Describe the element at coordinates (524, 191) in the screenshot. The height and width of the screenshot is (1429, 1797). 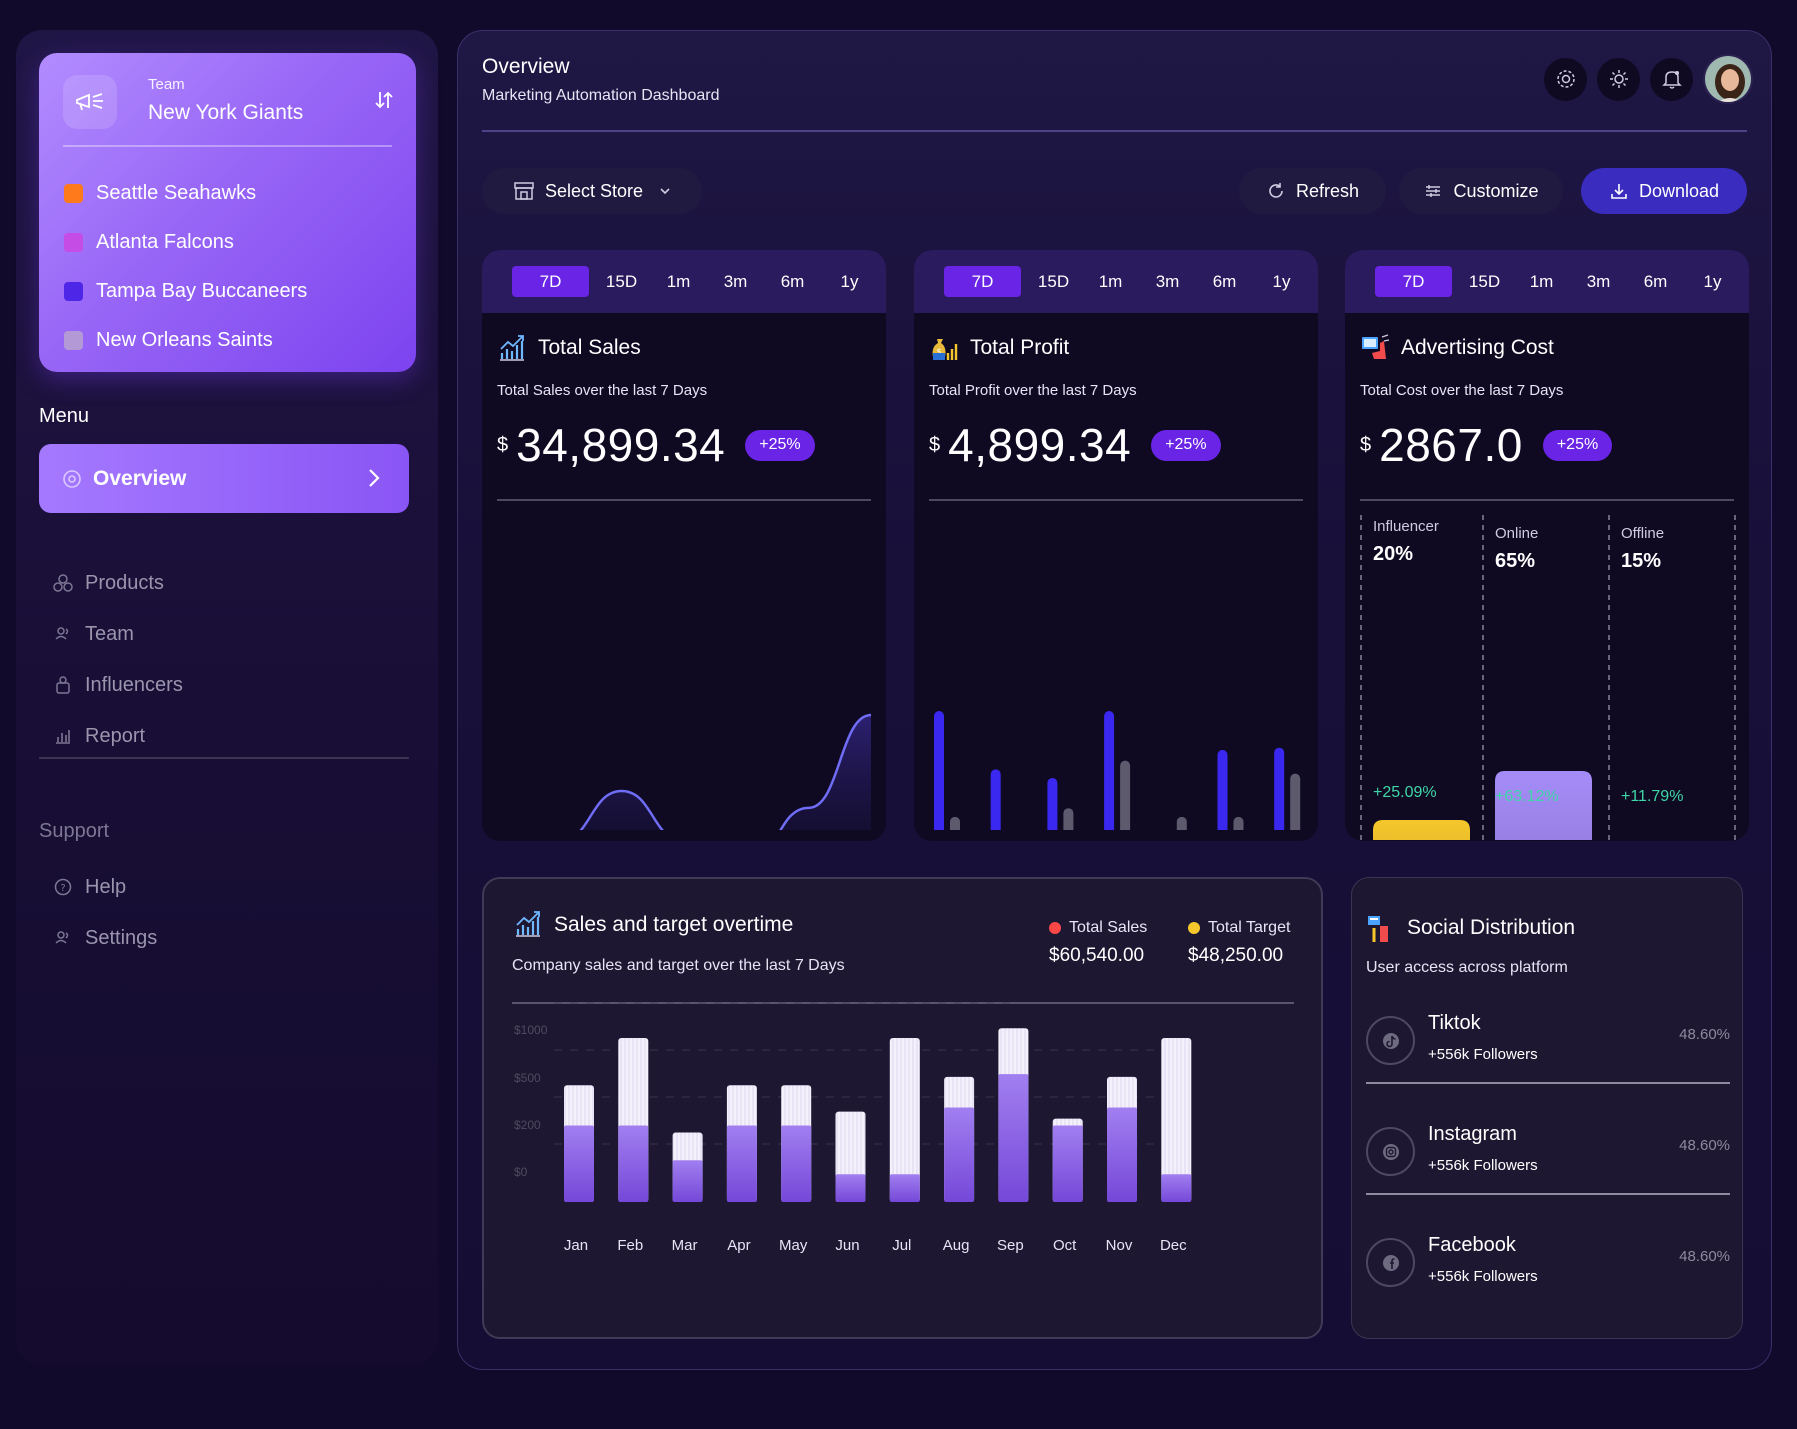
I see `store-icon` at that location.